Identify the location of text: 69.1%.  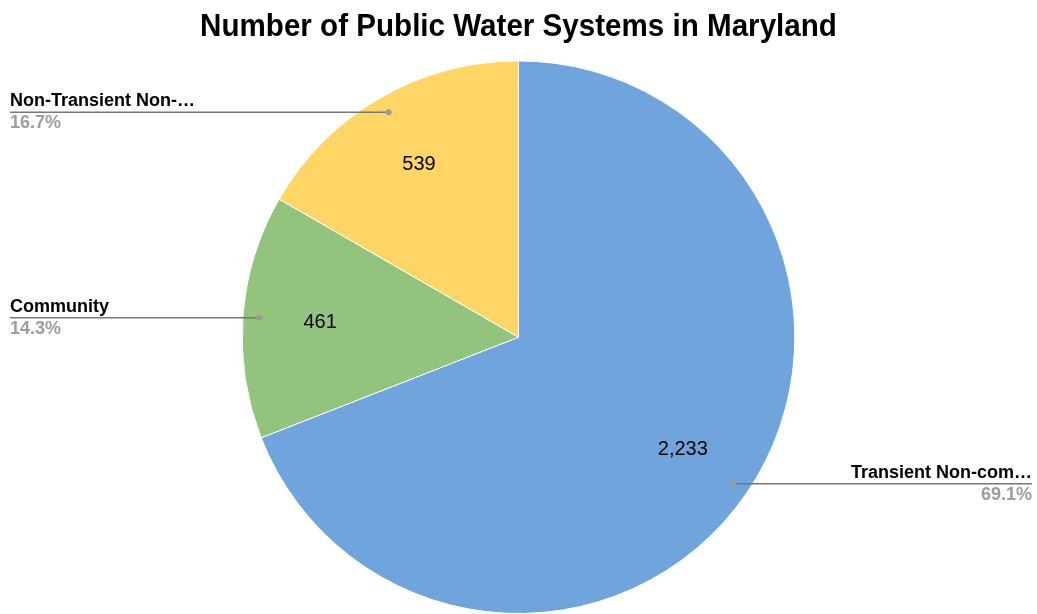
(1006, 493).